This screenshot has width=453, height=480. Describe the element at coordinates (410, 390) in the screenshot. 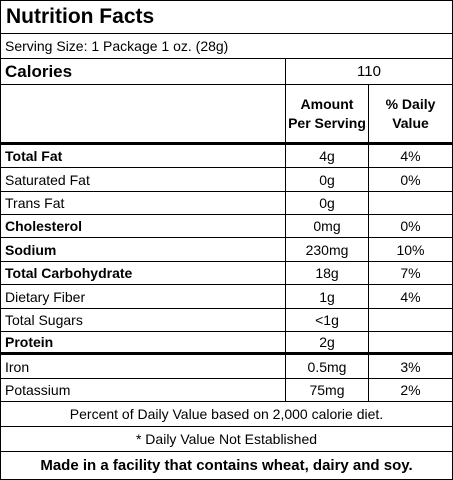

I see `nutrient-daily-value: 2%` at that location.